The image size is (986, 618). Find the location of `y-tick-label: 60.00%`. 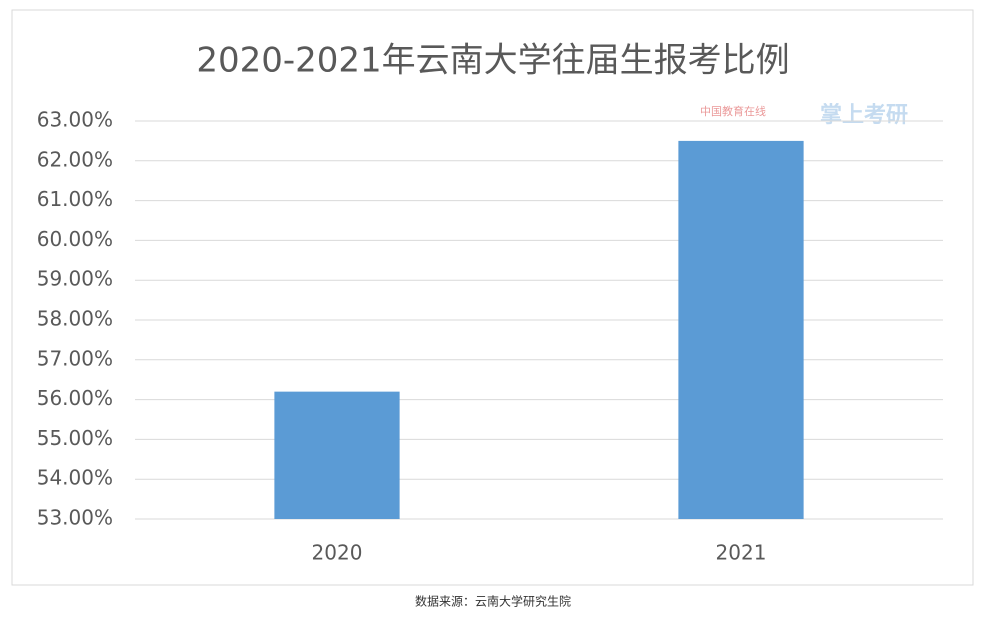

y-tick-label: 60.00% is located at coordinates (75, 239).